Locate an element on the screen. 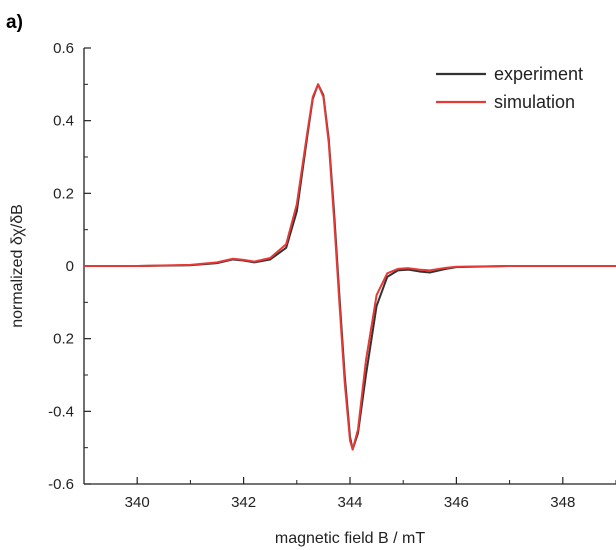 The image size is (616, 550). legend-label-experiment: experiment is located at coordinates (538, 74).